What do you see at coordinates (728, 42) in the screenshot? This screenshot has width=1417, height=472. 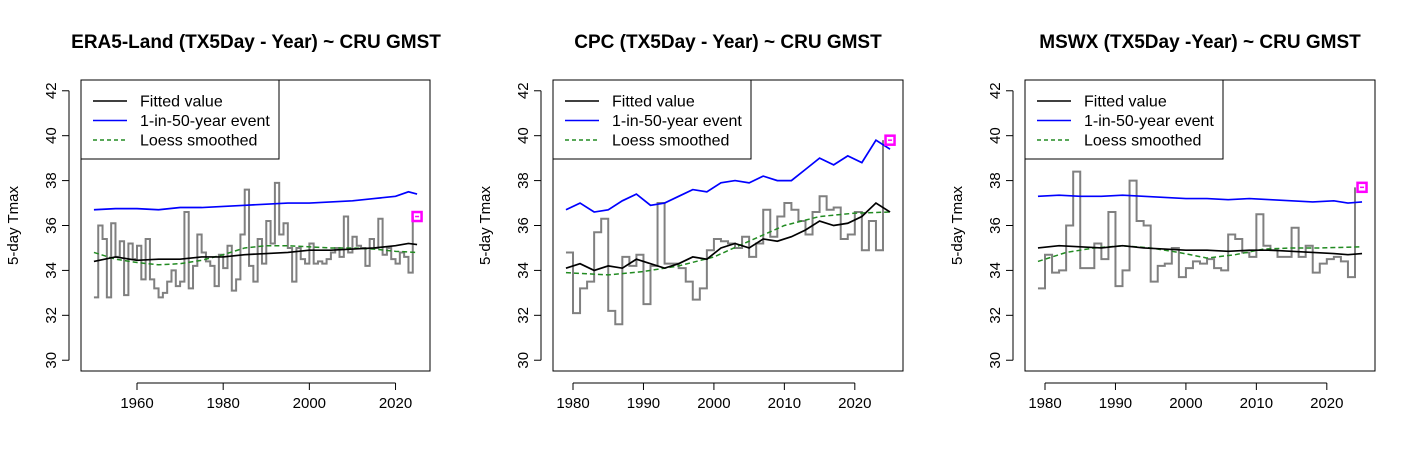 I see `chart-title: CPC (TX5Day - Year) ~ CRU GMST` at bounding box center [728, 42].